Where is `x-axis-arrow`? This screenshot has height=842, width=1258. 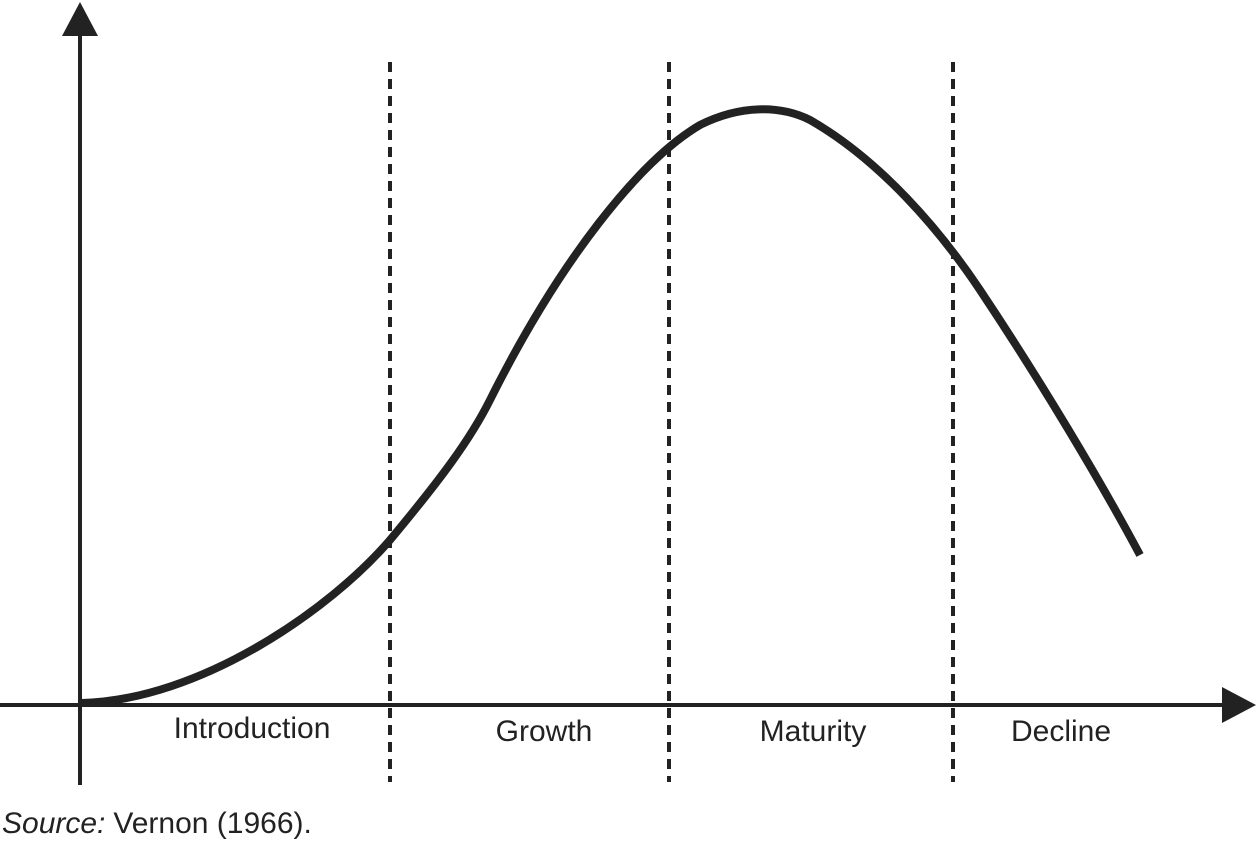
x-axis-arrow is located at coordinates (1239, 705).